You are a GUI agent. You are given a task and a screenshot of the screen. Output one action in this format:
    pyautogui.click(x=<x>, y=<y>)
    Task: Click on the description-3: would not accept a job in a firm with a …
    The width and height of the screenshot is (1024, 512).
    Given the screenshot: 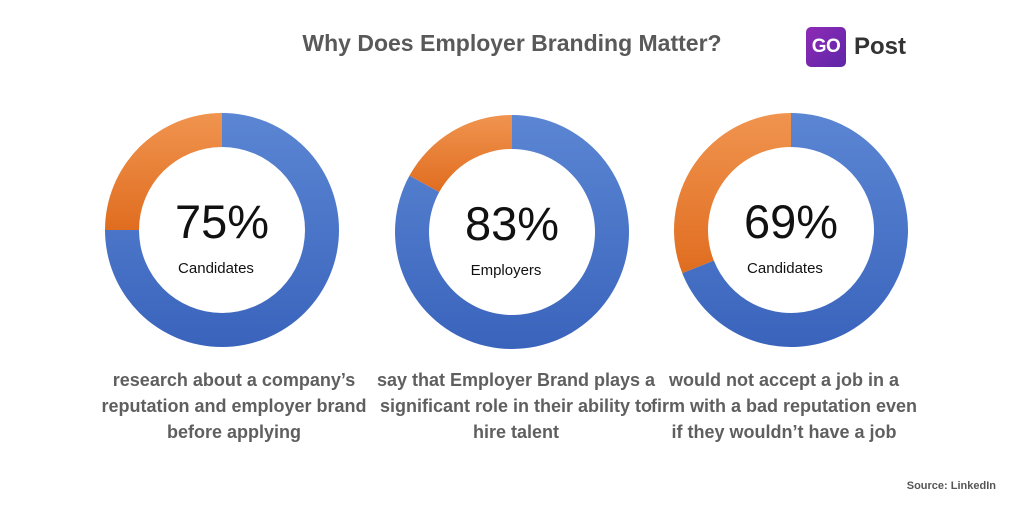 What is the action you would take?
    pyautogui.click(x=784, y=406)
    